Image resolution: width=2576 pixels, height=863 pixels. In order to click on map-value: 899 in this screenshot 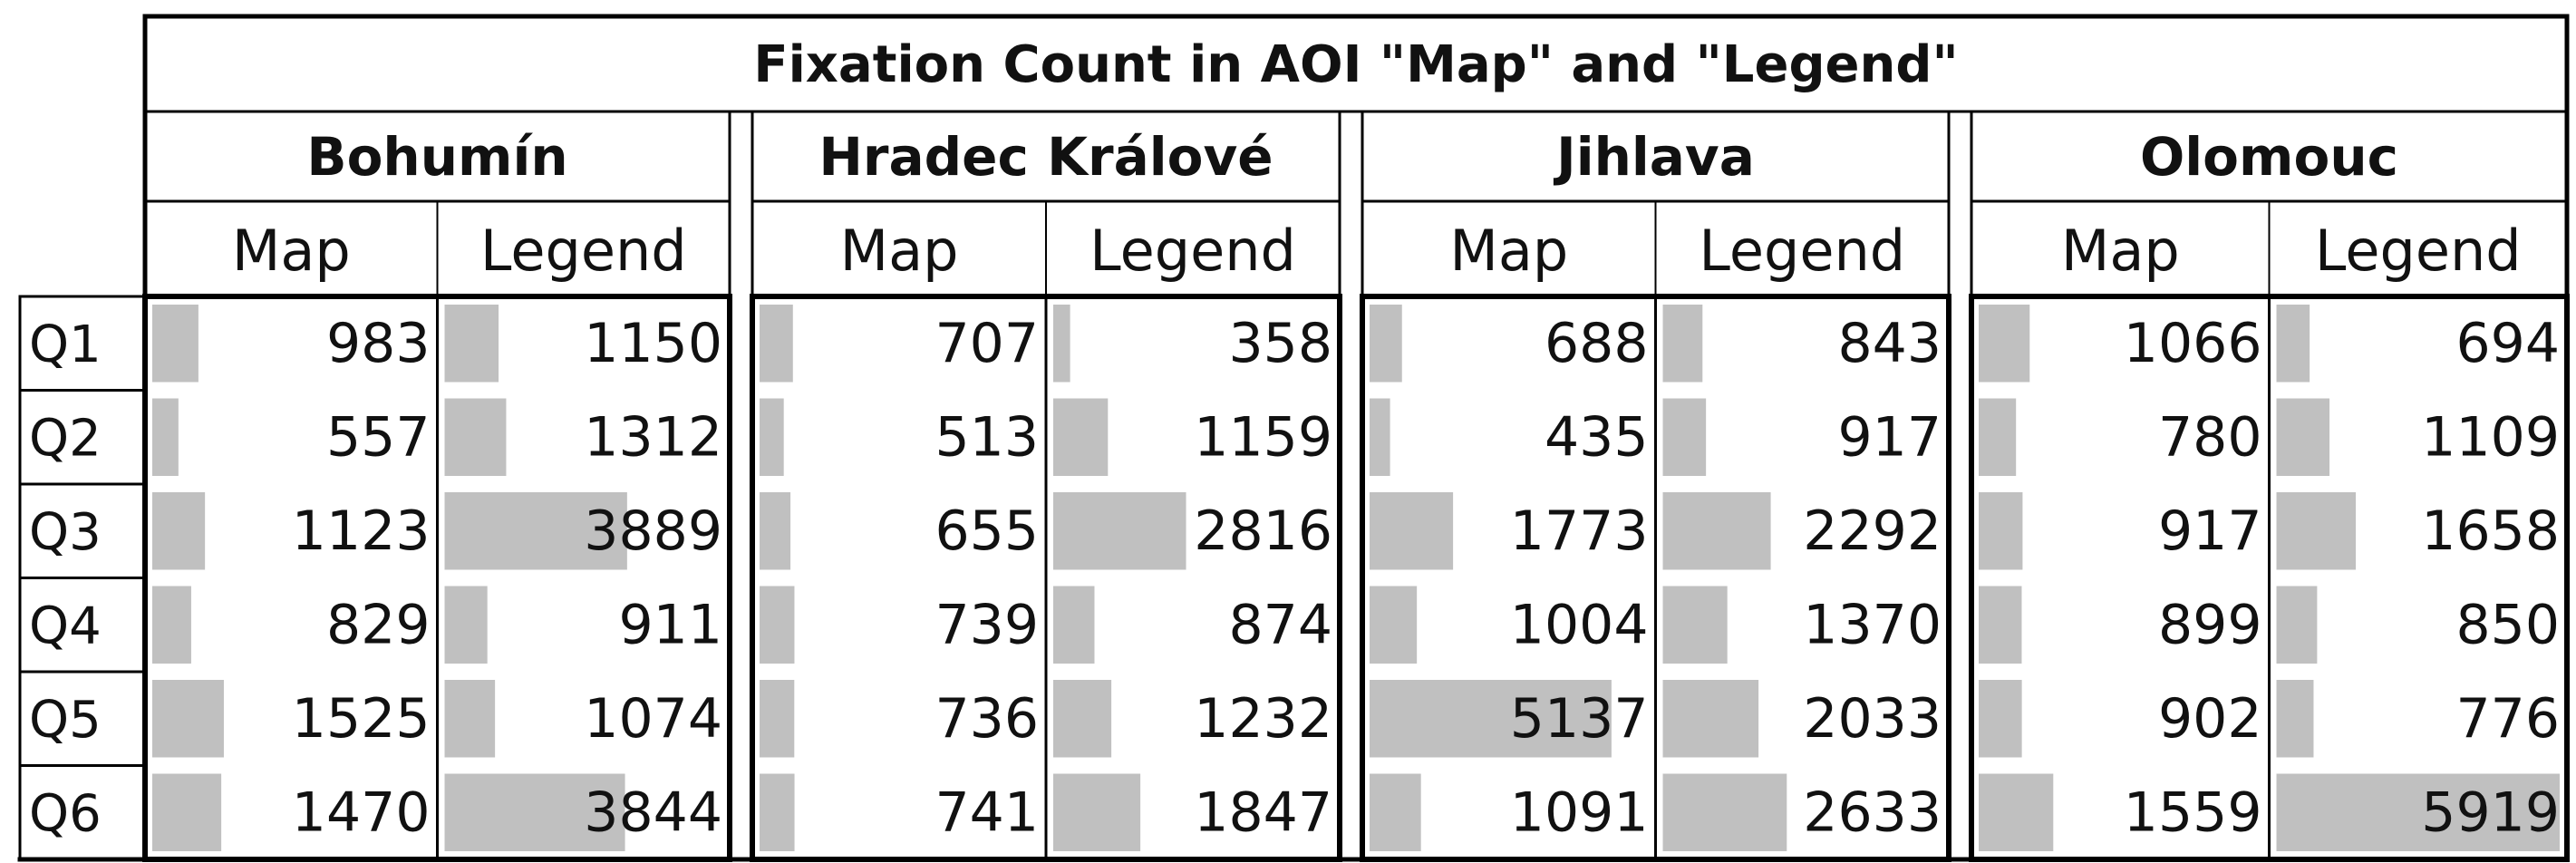, I will do `click(2210, 625)`.